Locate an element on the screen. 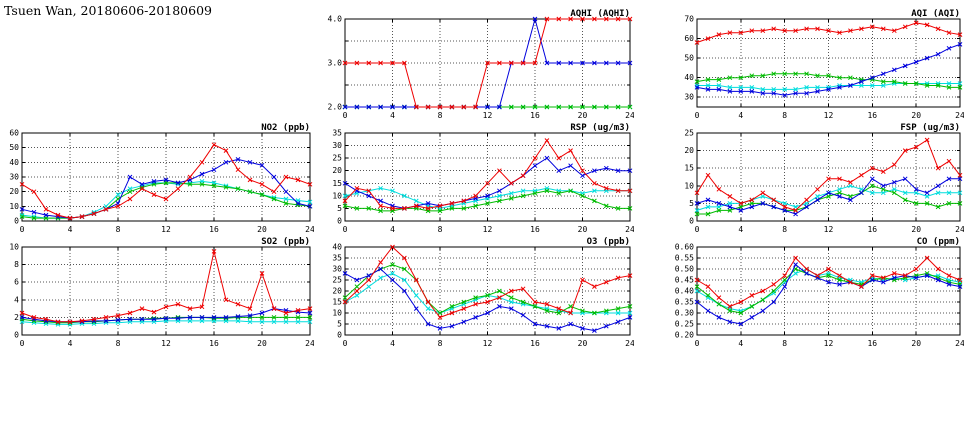  chart-no2: 0 4 8 12 16 20 24 0 10 20 30 40 50 60 NO2 (ppb) is located at coordinates (157, 179).